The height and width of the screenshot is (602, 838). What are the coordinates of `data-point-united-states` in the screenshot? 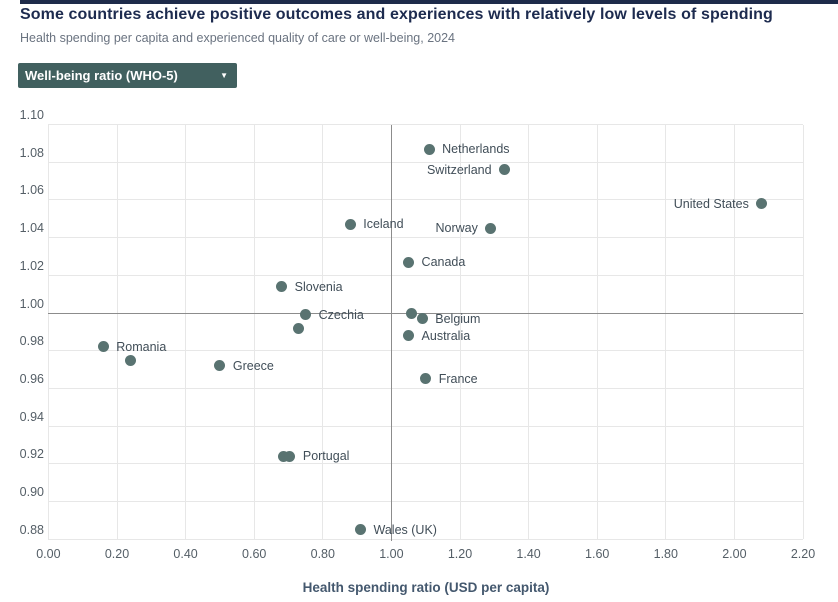 It's located at (762, 204).